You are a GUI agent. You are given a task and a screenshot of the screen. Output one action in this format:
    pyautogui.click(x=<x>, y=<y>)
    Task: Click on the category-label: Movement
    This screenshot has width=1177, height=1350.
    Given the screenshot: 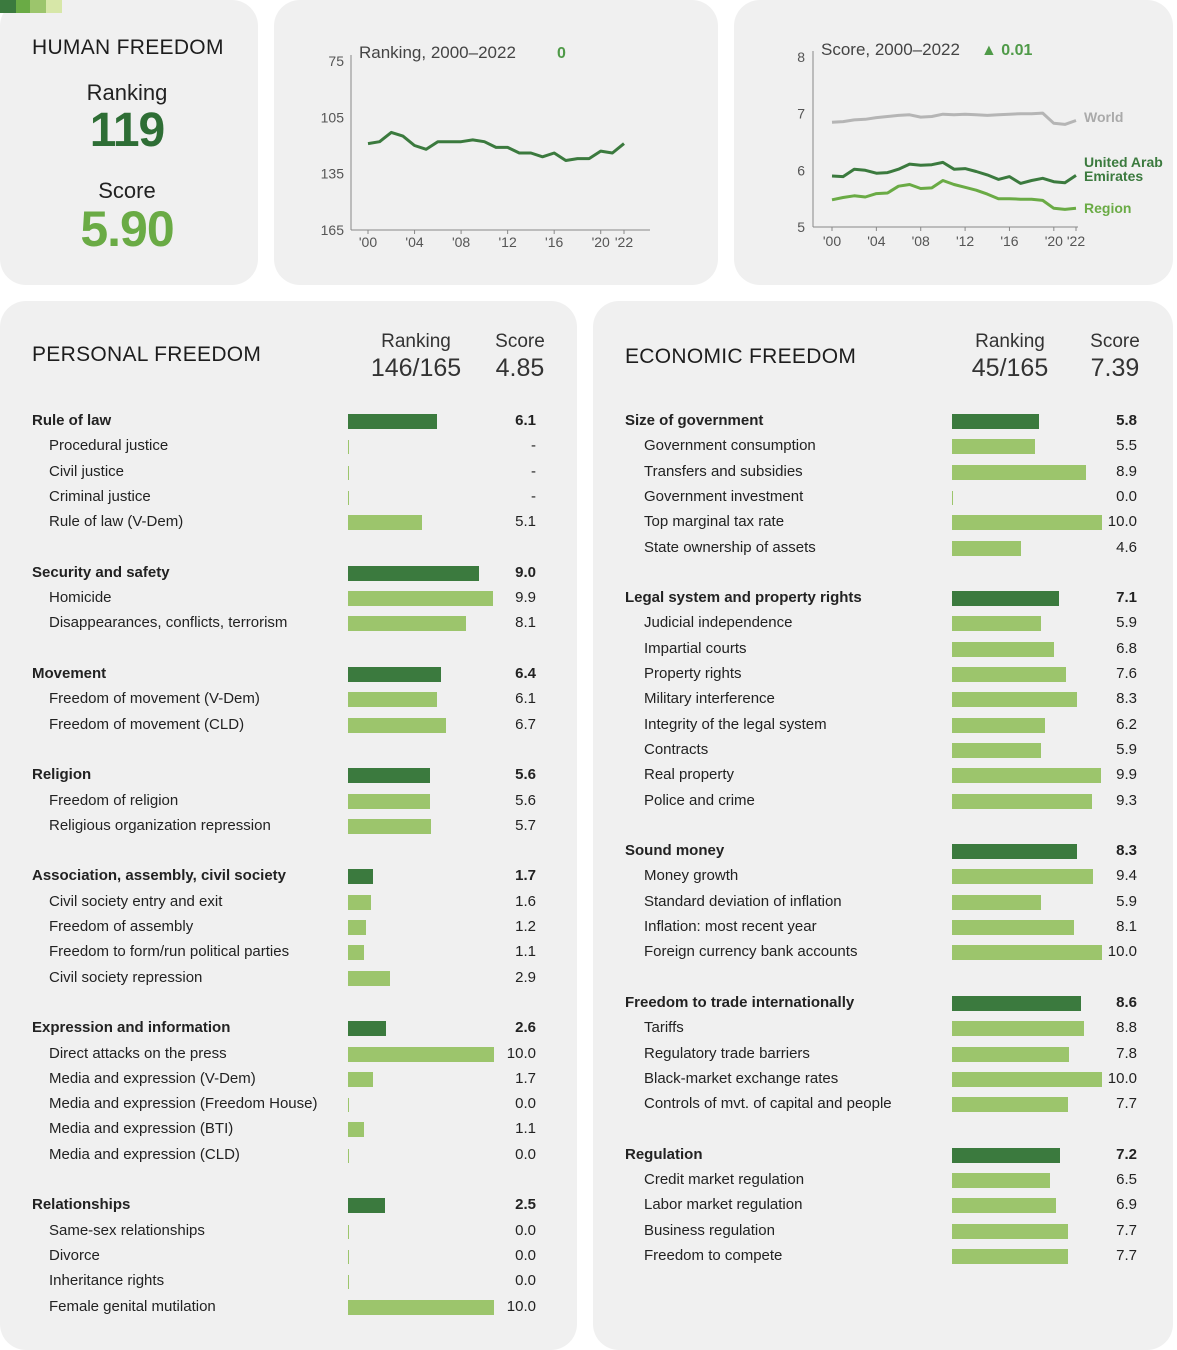 What is the action you would take?
    pyautogui.click(x=69, y=673)
    